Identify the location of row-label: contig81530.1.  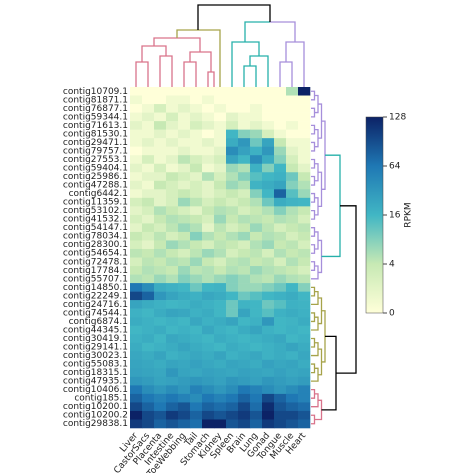
(95, 134).